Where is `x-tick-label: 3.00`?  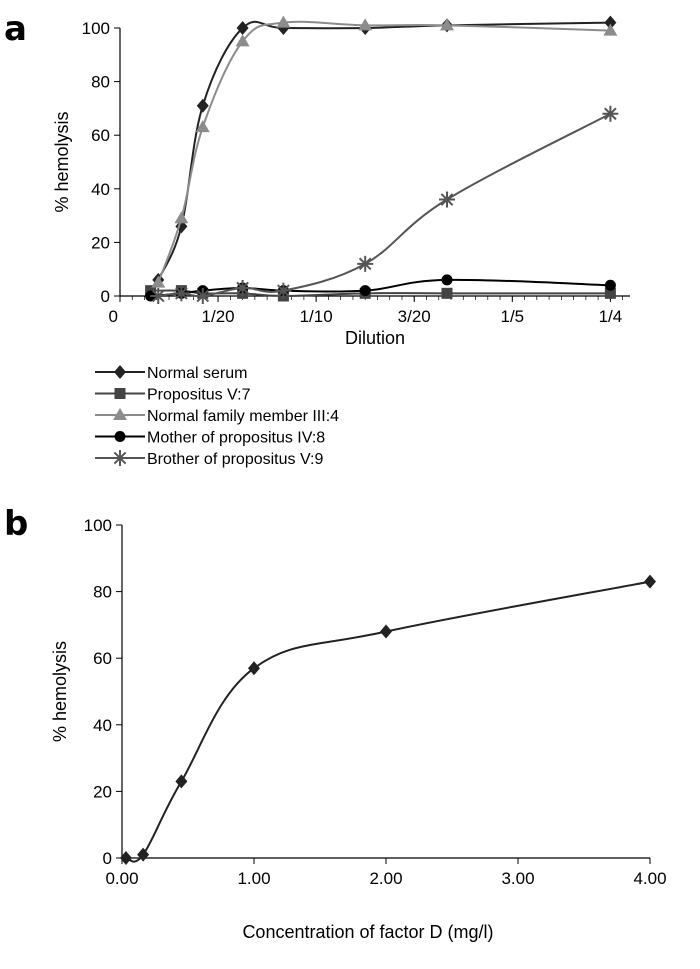
x-tick-label: 3.00 is located at coordinates (517, 878).